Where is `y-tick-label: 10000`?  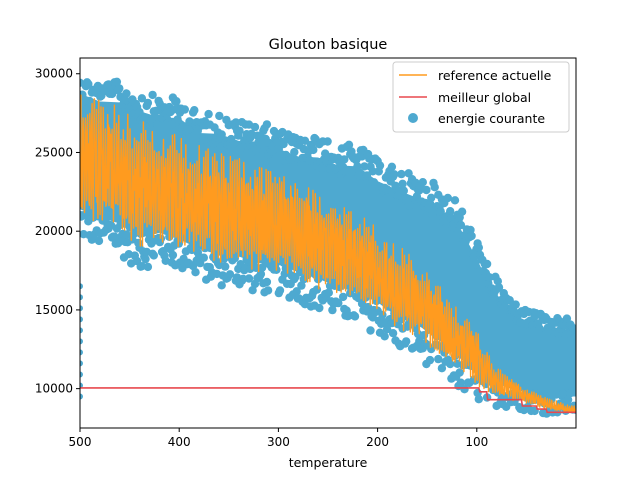
y-tick-label: 10000 is located at coordinates (54, 389).